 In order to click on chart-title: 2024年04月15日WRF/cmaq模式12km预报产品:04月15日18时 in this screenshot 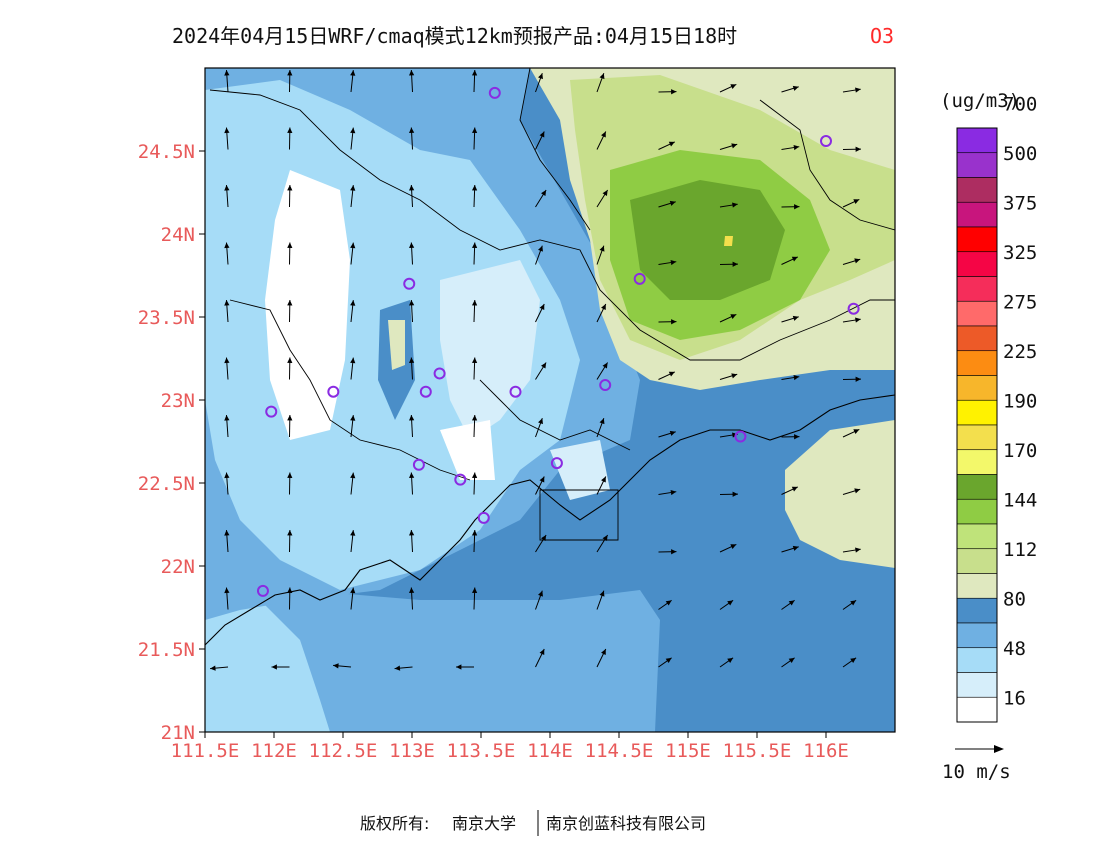, I will do `click(454, 36)`.